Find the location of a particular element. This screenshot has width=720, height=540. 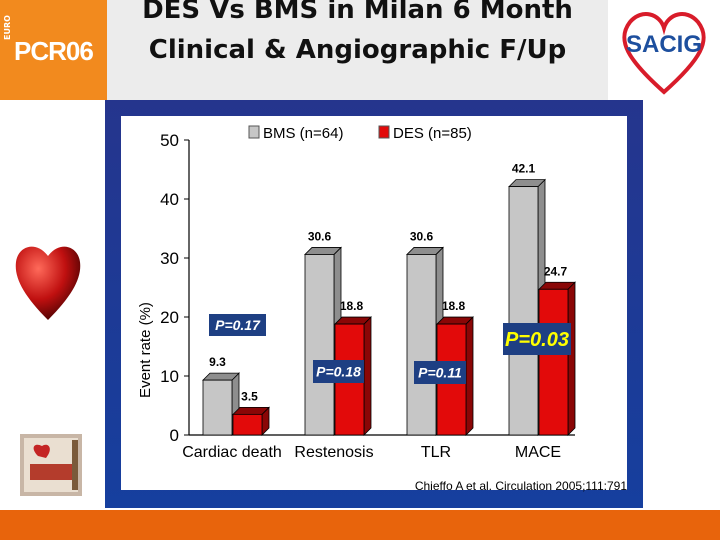

legend-label-des: DES (n=85) is located at coordinates (432, 133).